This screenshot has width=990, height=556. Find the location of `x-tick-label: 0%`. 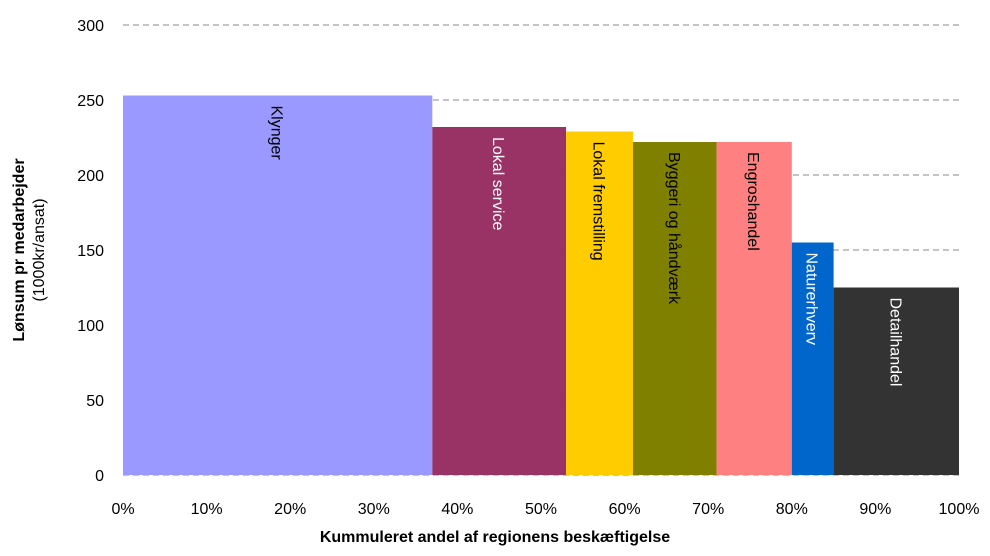

x-tick-label: 0% is located at coordinates (122, 509).